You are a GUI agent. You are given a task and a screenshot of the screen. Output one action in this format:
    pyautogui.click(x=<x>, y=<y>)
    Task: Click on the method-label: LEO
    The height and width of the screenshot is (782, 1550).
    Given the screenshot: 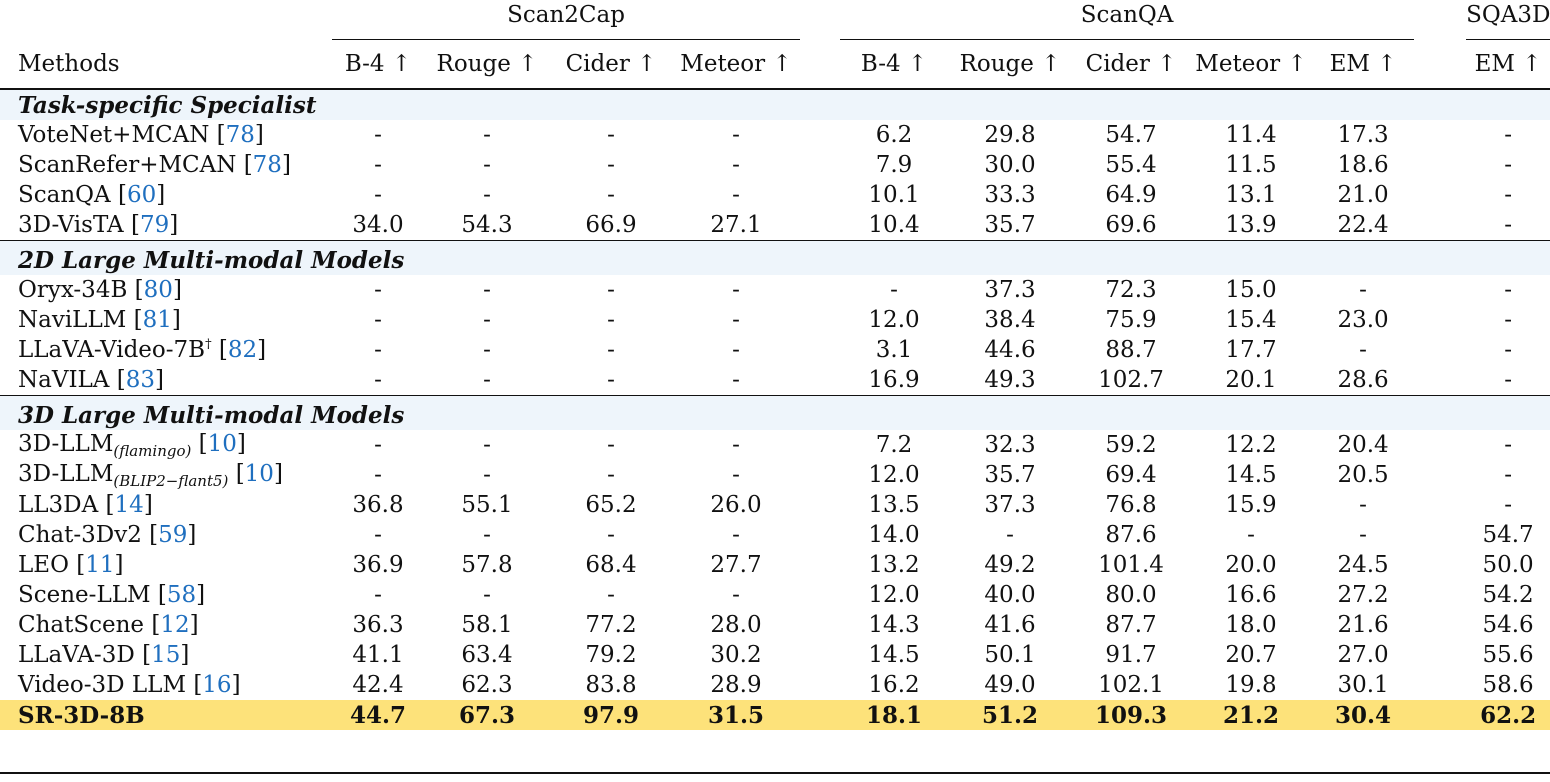 What is the action you would take?
    pyautogui.click(x=47, y=565)
    